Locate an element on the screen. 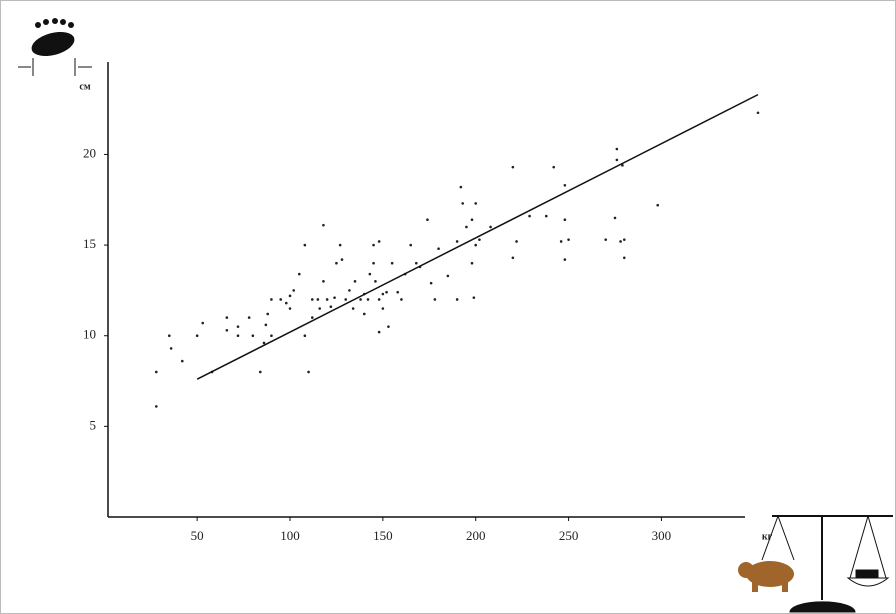 Image resolution: width=896 pixels, height=614 pixels. x-tick-label: 300 is located at coordinates (662, 535).